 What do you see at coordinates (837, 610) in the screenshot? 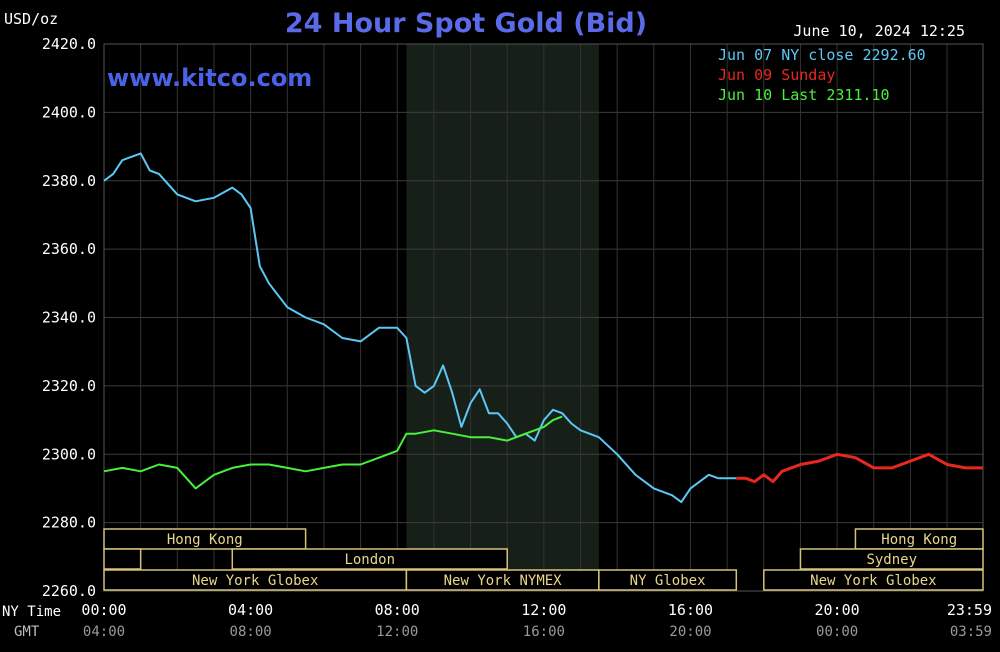
I see `x-tick-ny-label: 20:00` at bounding box center [837, 610].